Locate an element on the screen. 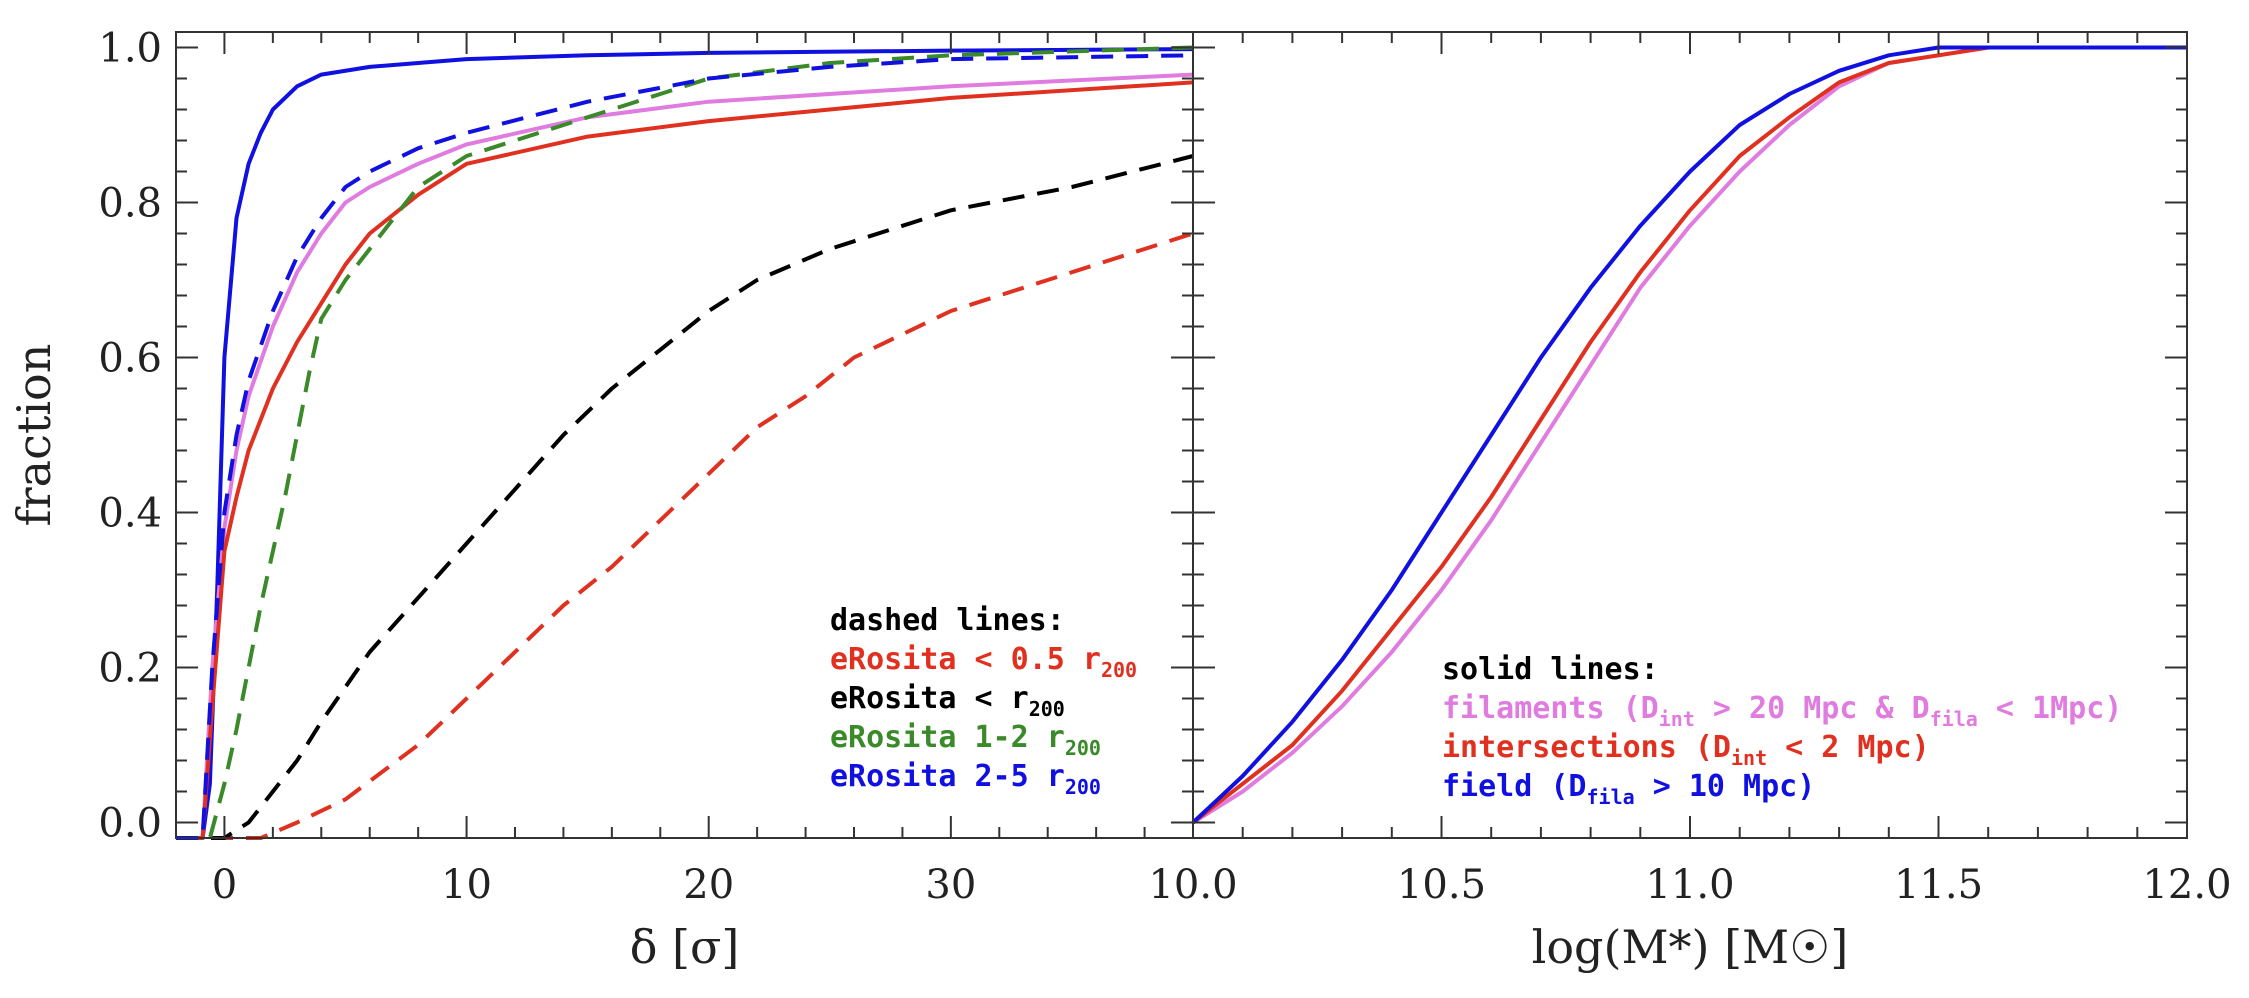  legend-entry-part: intersections (D is located at coordinates (1586, 747).